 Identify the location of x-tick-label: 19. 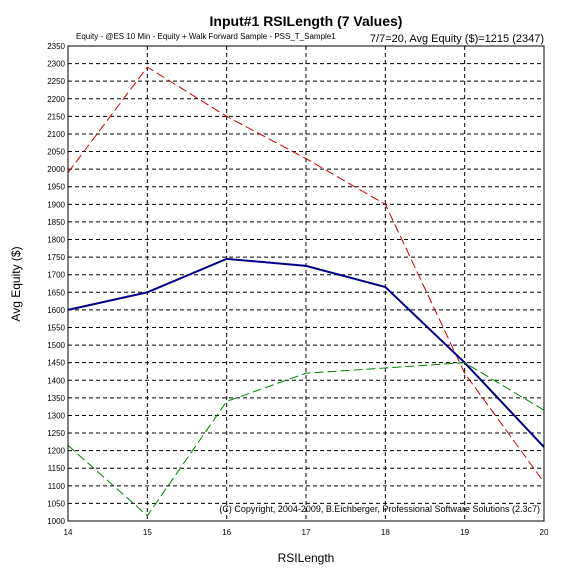
(464, 532).